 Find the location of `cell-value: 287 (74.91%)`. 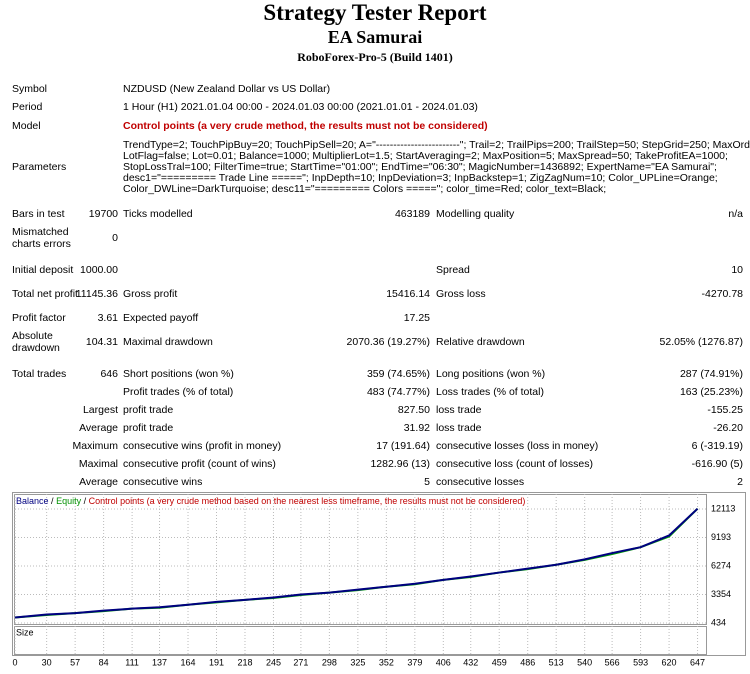

cell-value: 287 (74.91%) is located at coordinates (711, 374).